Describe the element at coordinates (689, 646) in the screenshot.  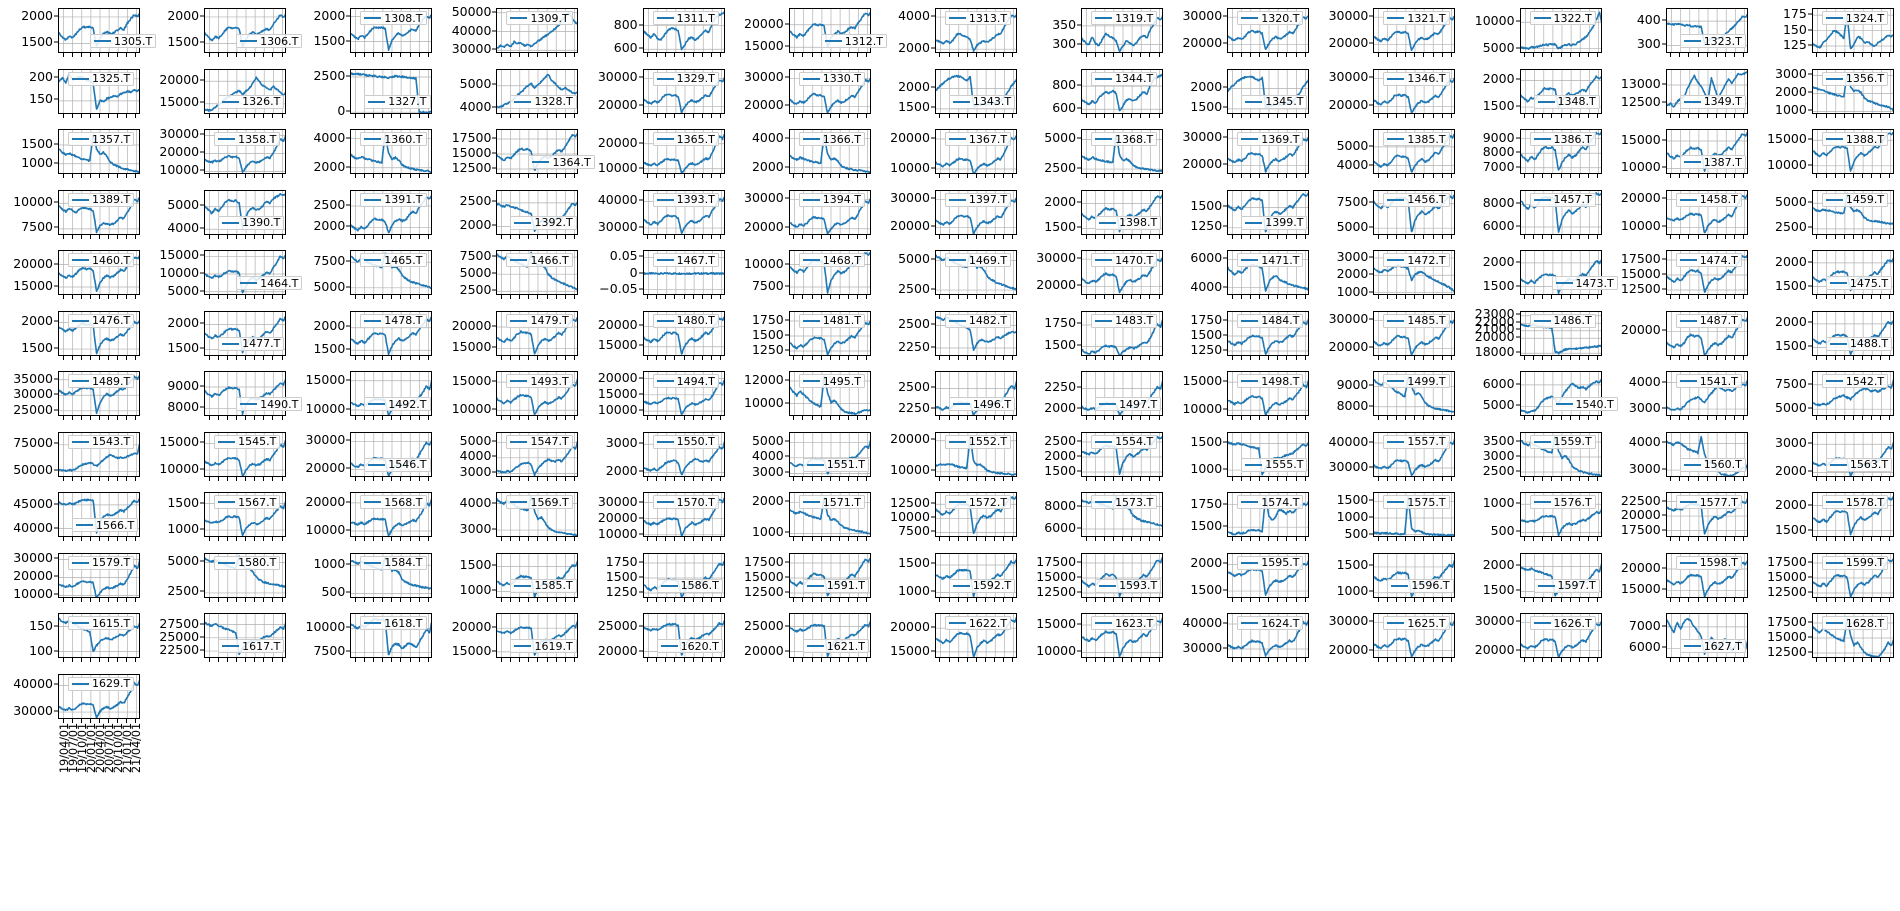
I see `legend: 1620.T` at that location.